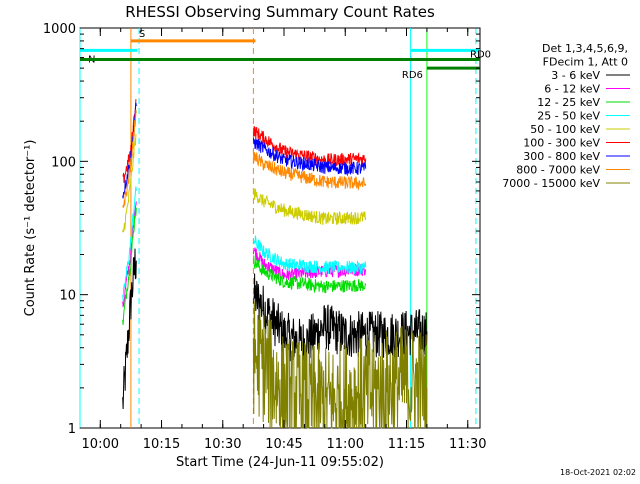 The width and height of the screenshot is (640, 484). Describe the element at coordinates (345, 444) in the screenshot. I see `x-tick-label: 11:00` at that location.